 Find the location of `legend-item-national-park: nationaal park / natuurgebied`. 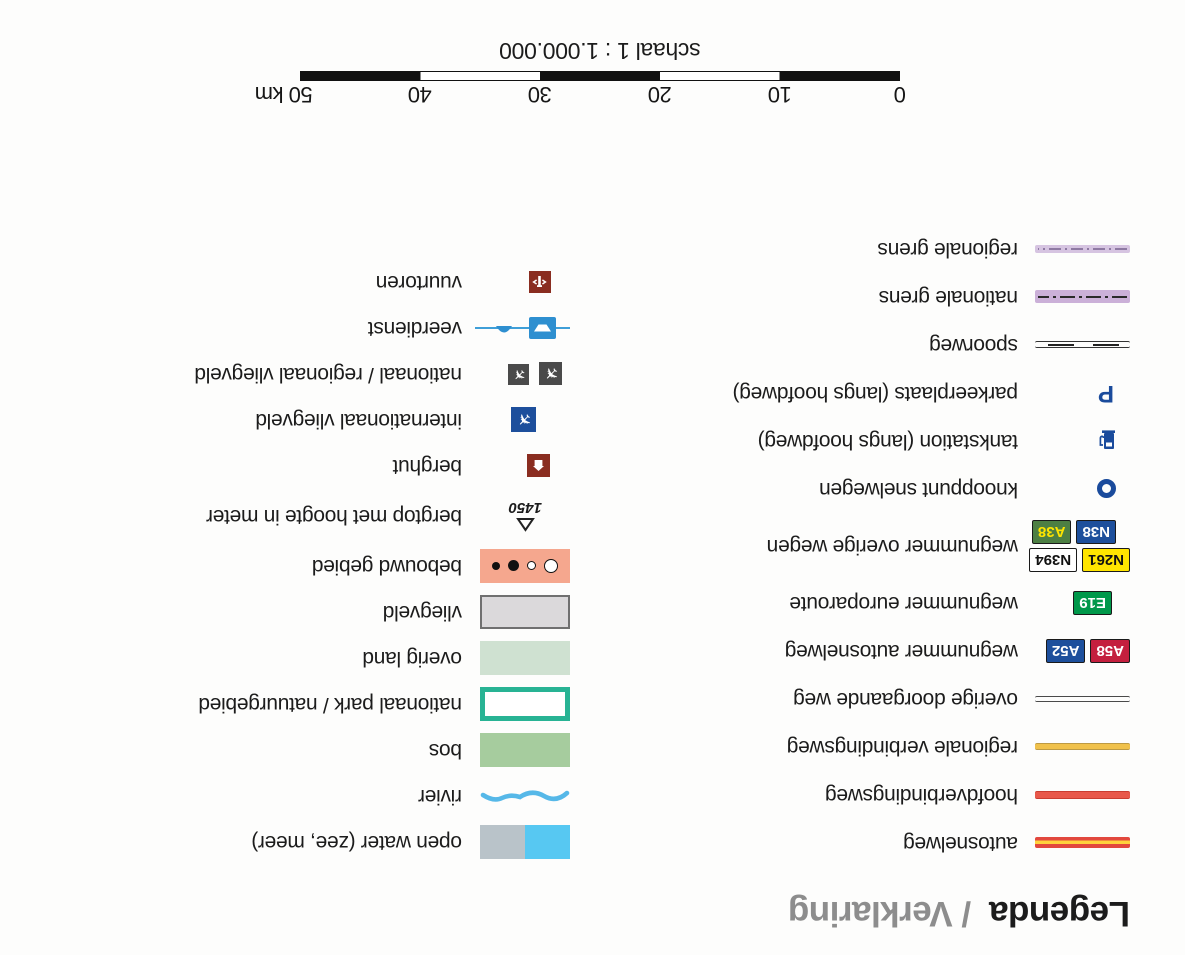

legend-item-national-park: nationaal park / natuurgebied is located at coordinates (300, 704).